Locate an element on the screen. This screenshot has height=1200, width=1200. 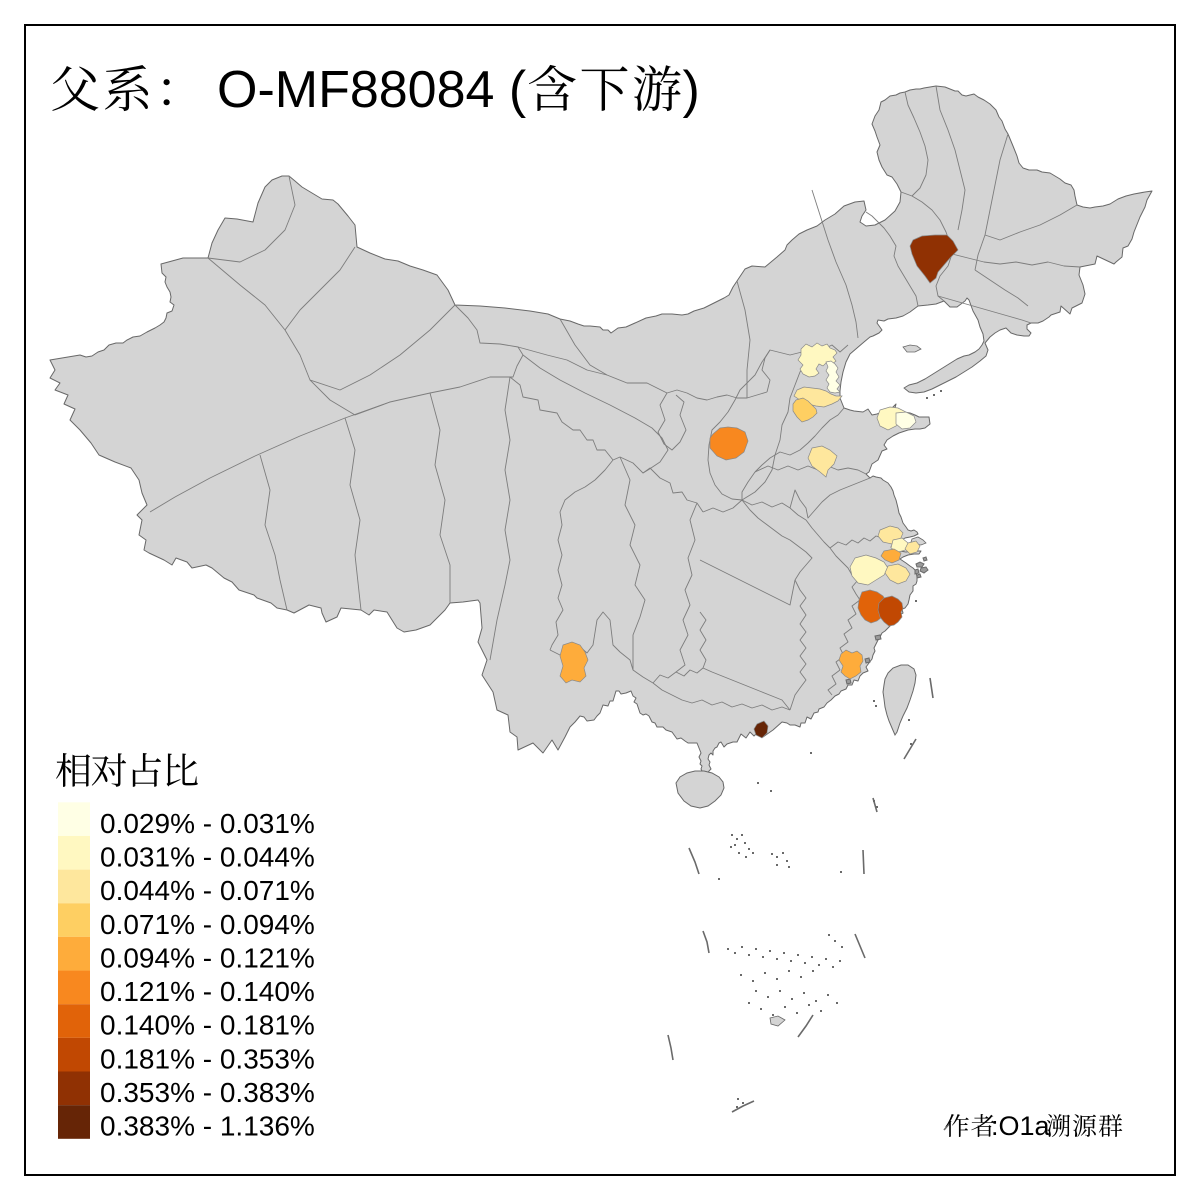
svg-text: 0.181% - 0.353% is located at coordinates (207, 1058).